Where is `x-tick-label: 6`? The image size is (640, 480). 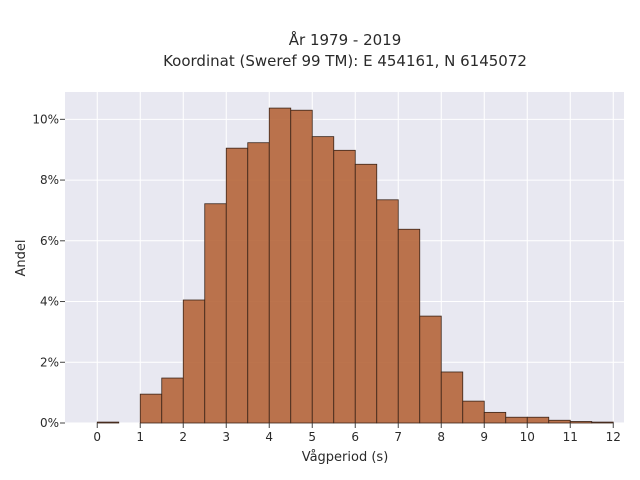 x-tick-label: 6 is located at coordinates (355, 437).